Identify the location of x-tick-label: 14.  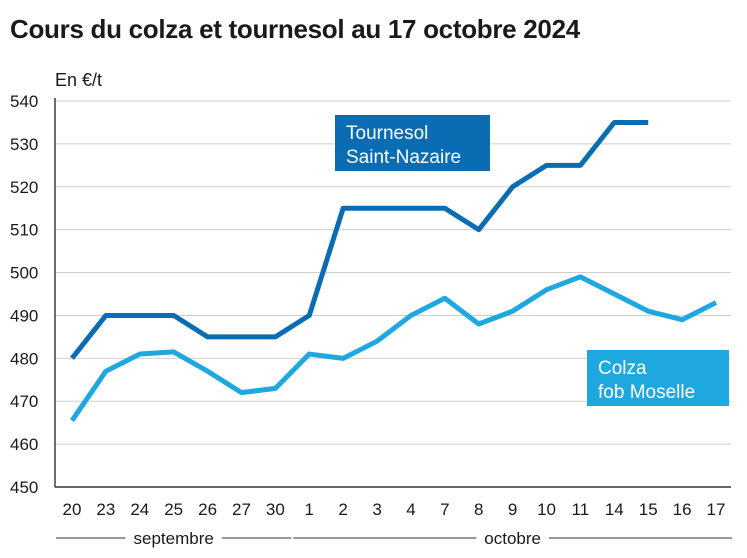
(614, 509).